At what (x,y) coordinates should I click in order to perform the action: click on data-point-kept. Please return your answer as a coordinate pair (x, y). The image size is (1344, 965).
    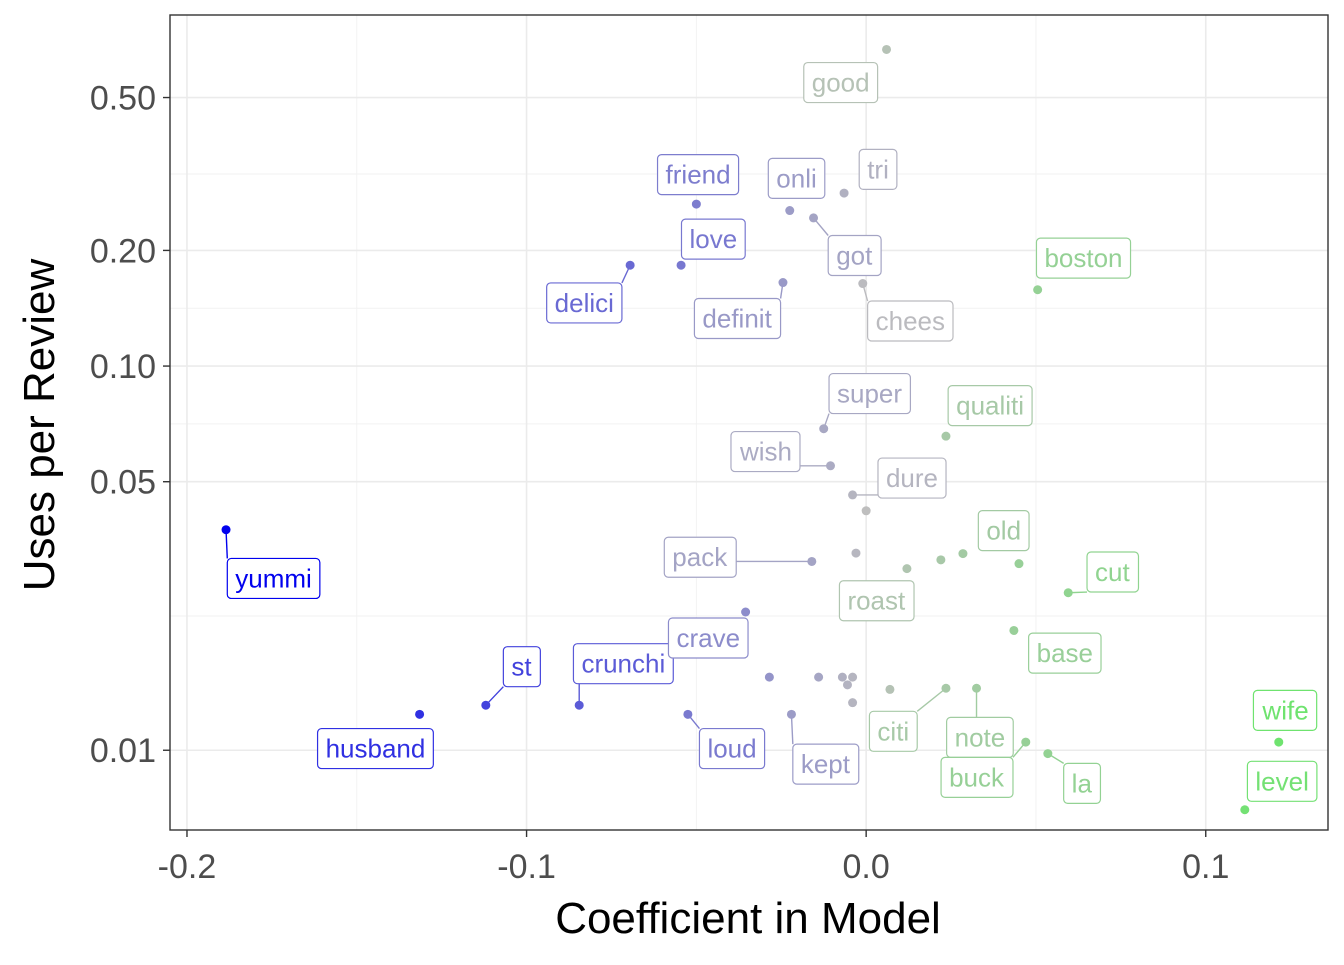
    Looking at the image, I should click on (791, 714).